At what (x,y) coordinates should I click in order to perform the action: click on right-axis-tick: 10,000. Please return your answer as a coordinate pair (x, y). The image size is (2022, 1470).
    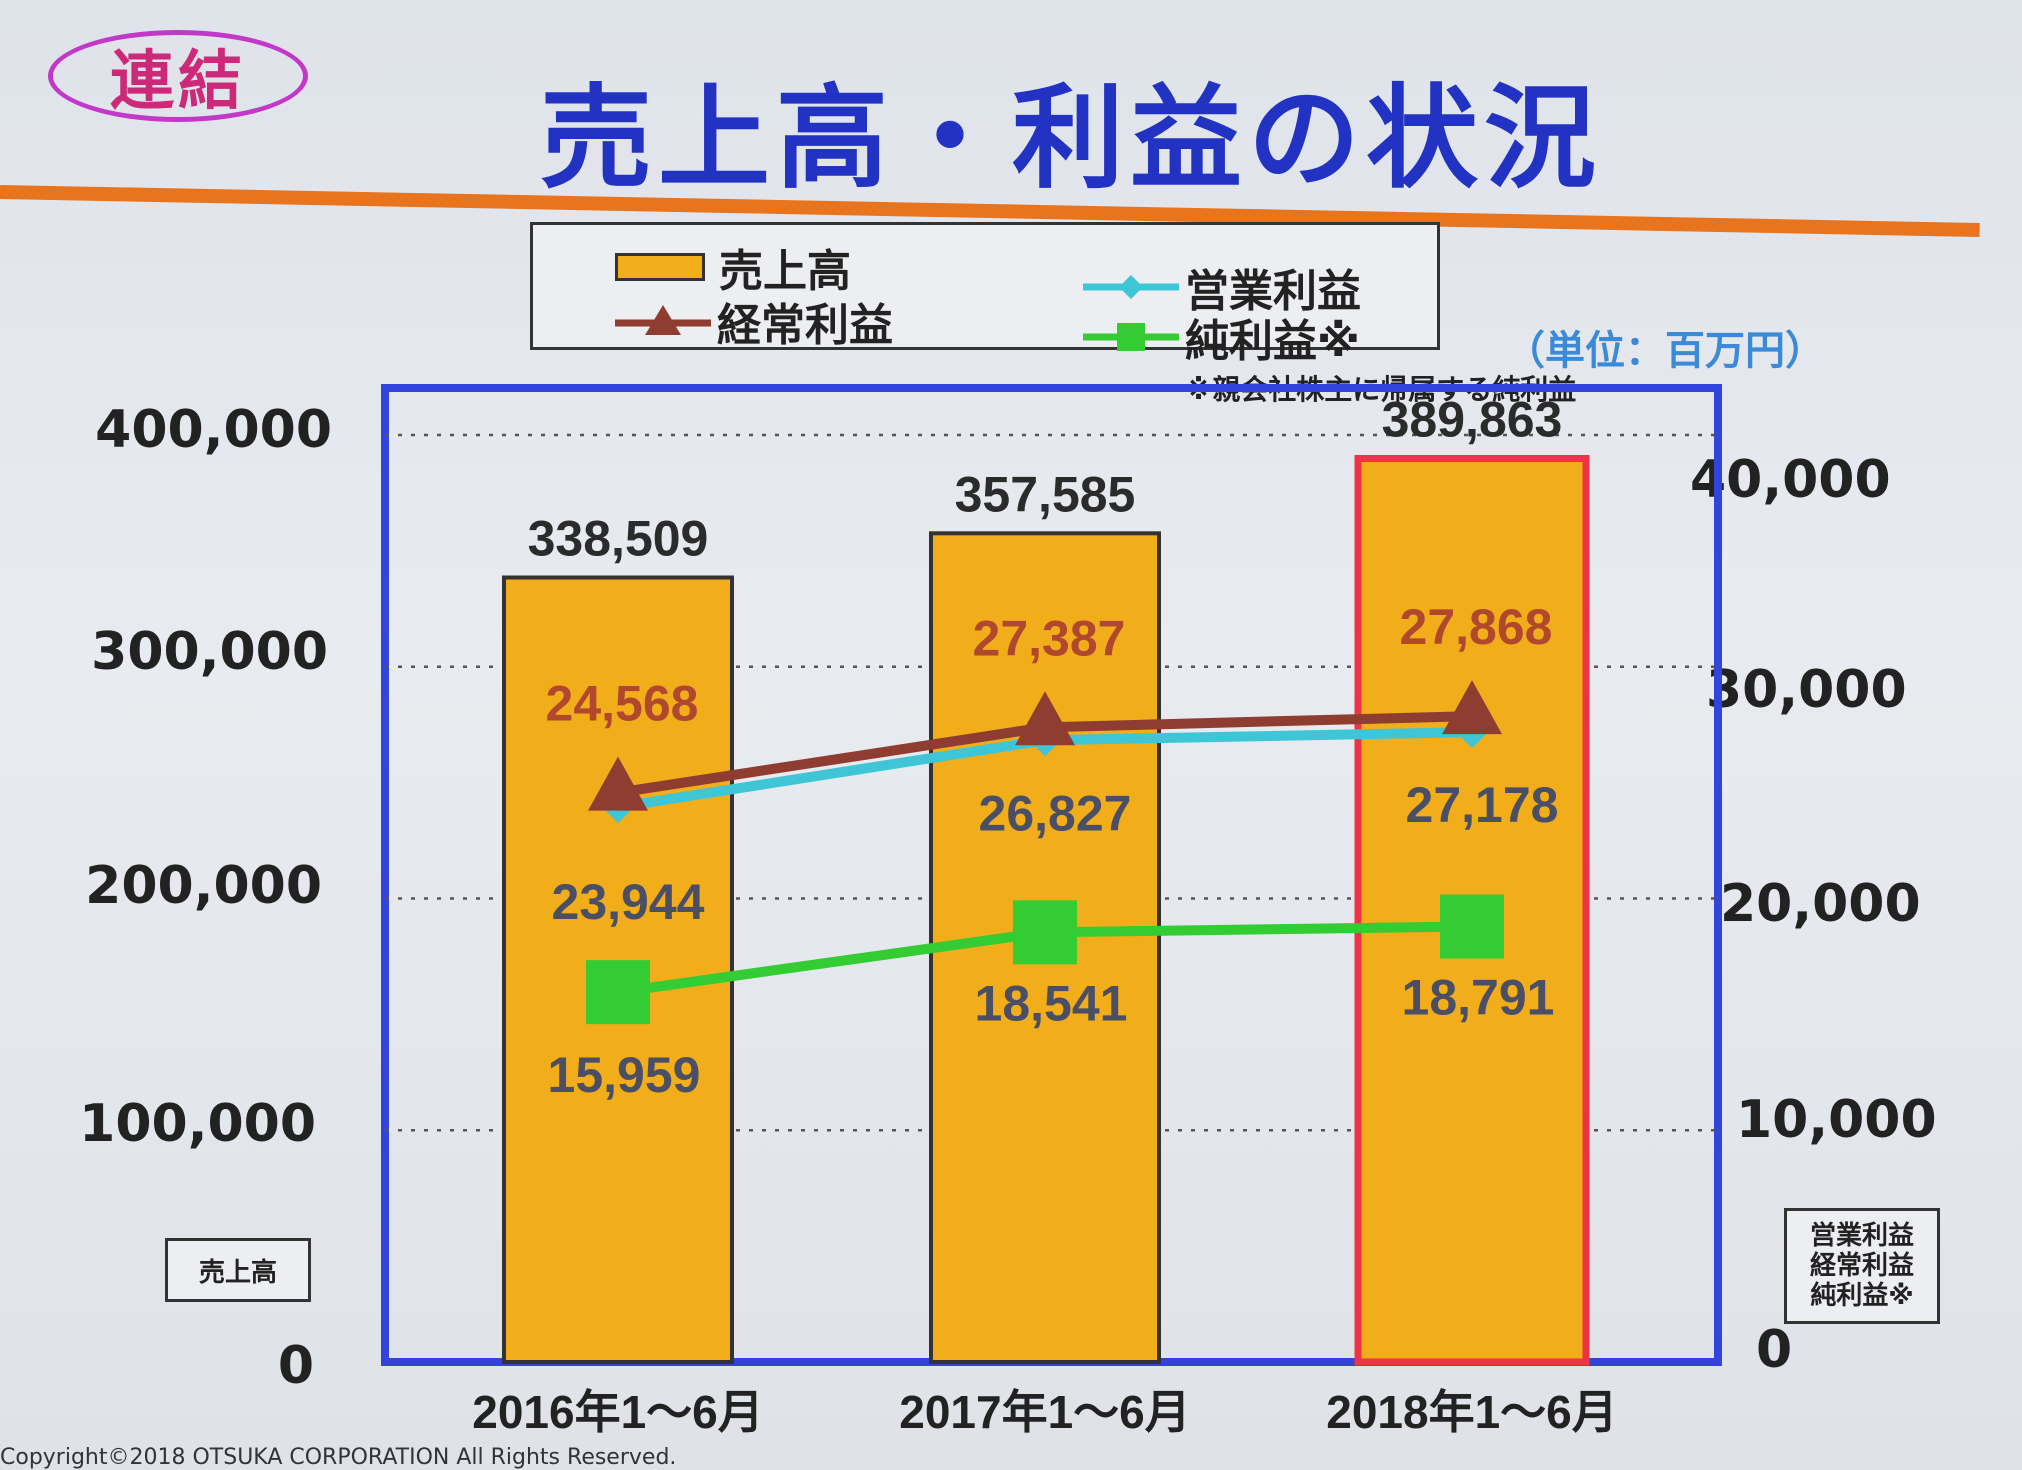
    Looking at the image, I should click on (1836, 1120).